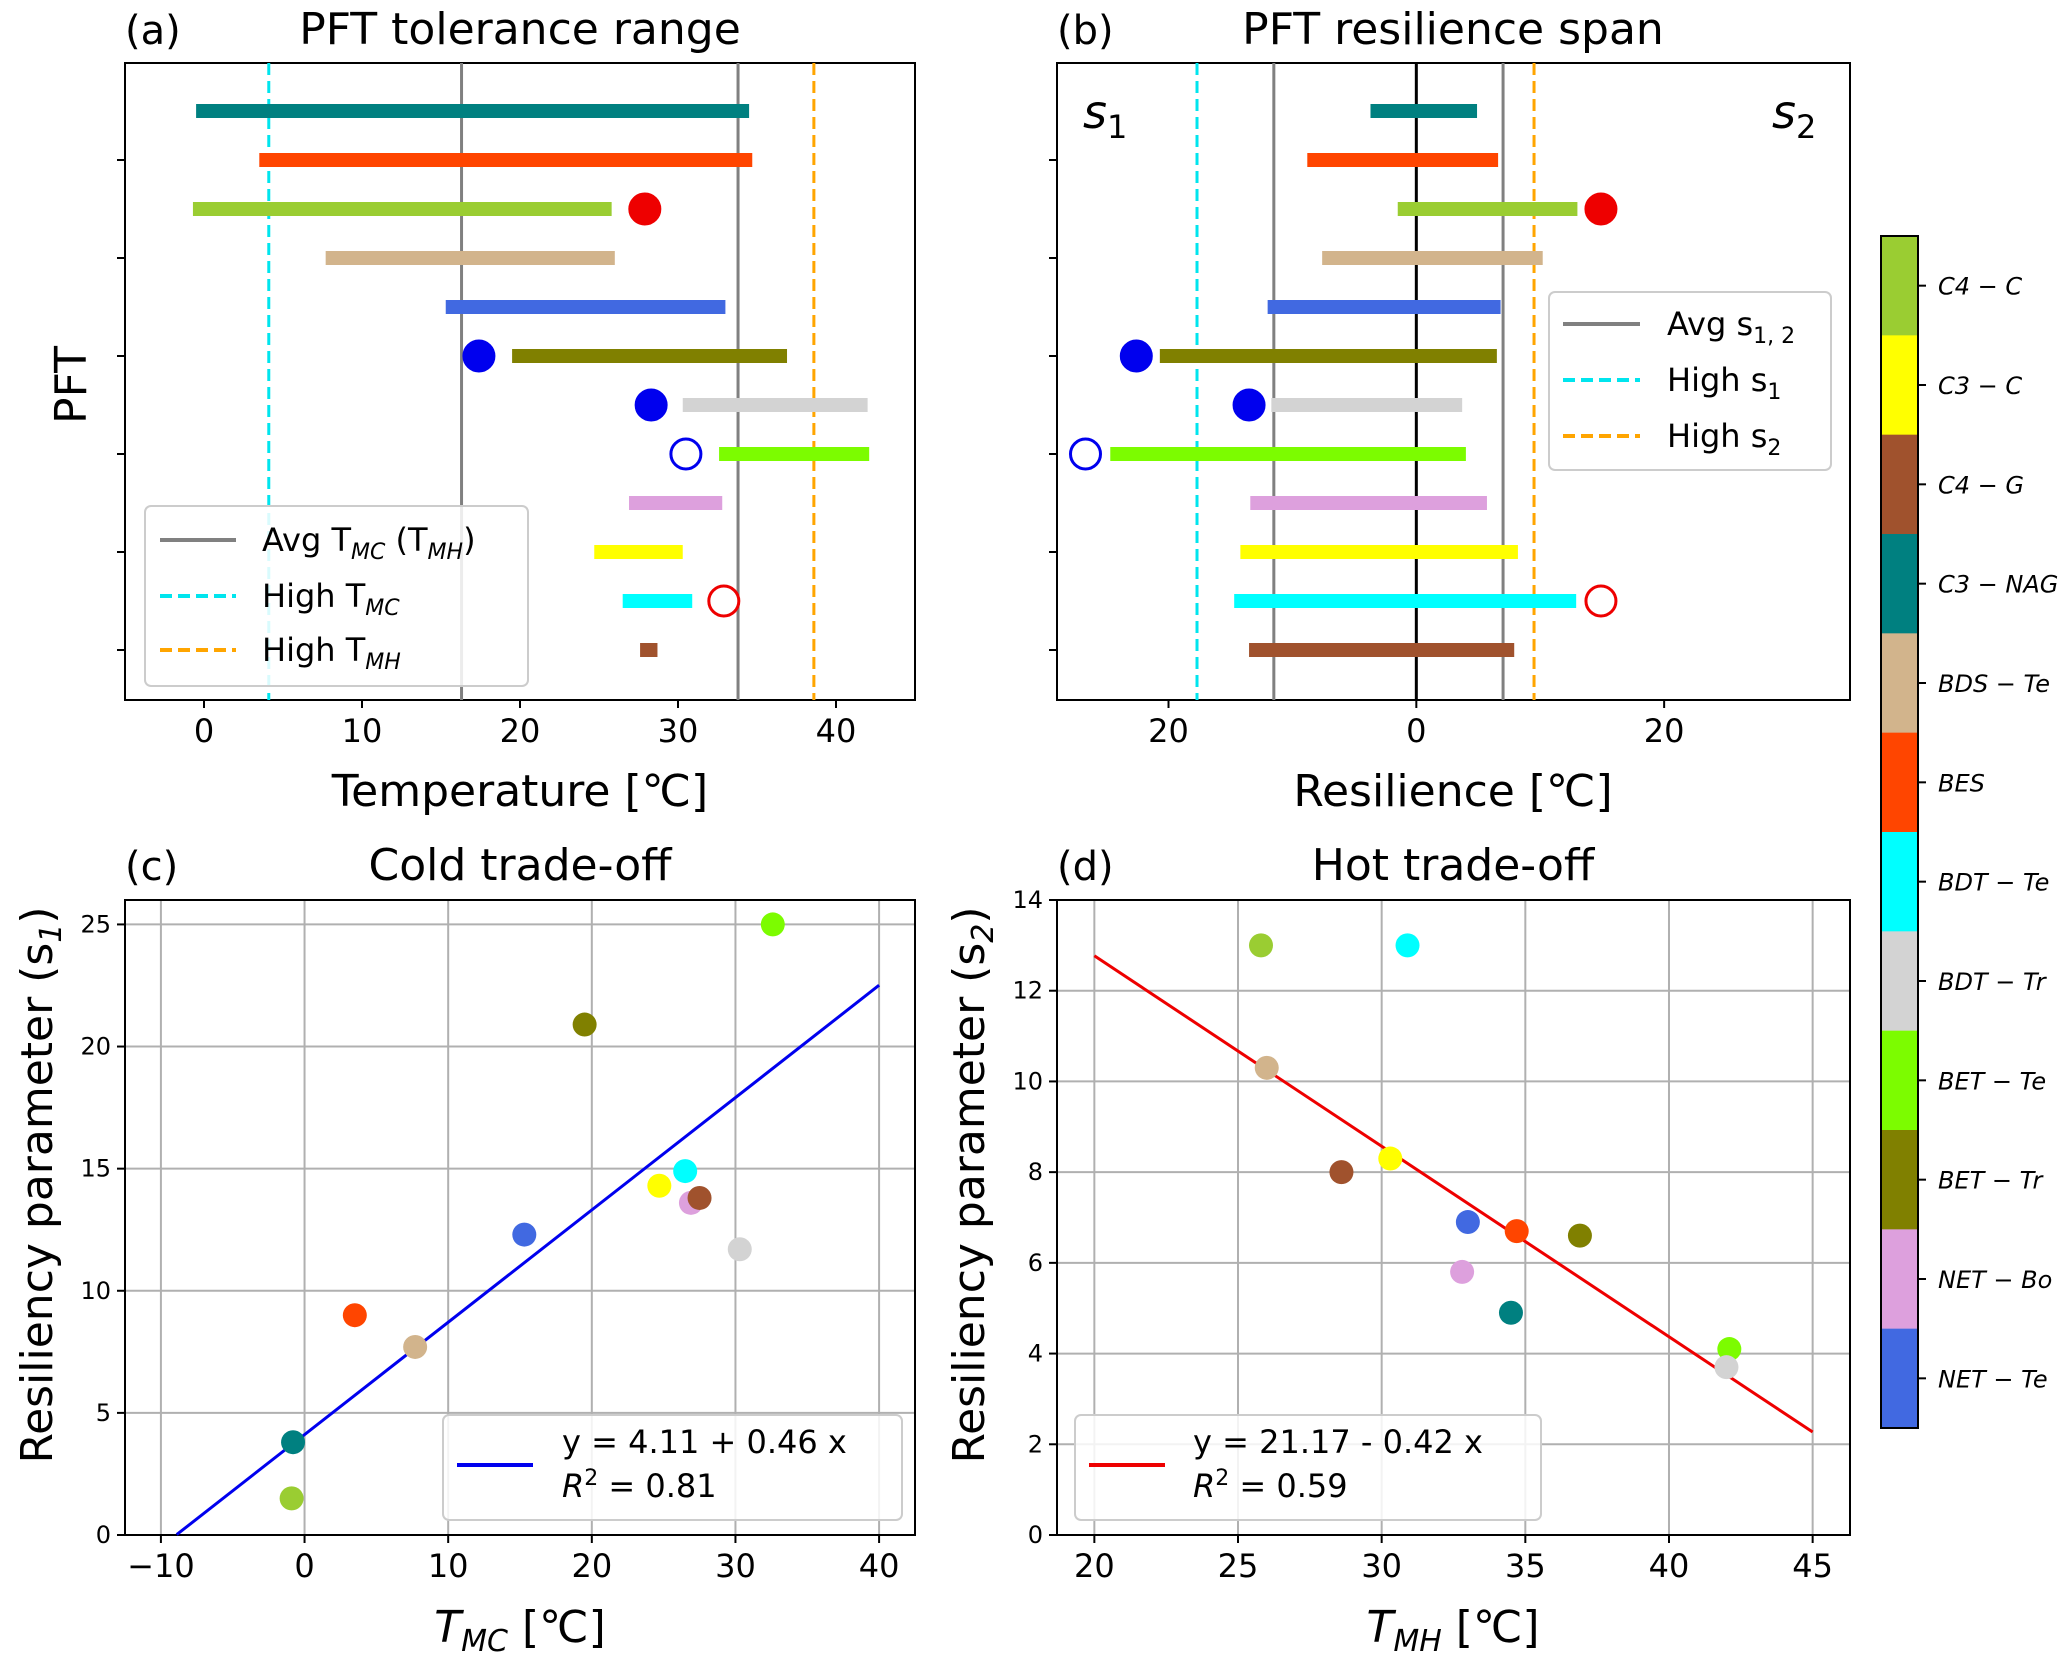 This screenshot has height=1656, width=2067. I want to click on legend-b-avg-t: Avg s, so click(1710, 324).